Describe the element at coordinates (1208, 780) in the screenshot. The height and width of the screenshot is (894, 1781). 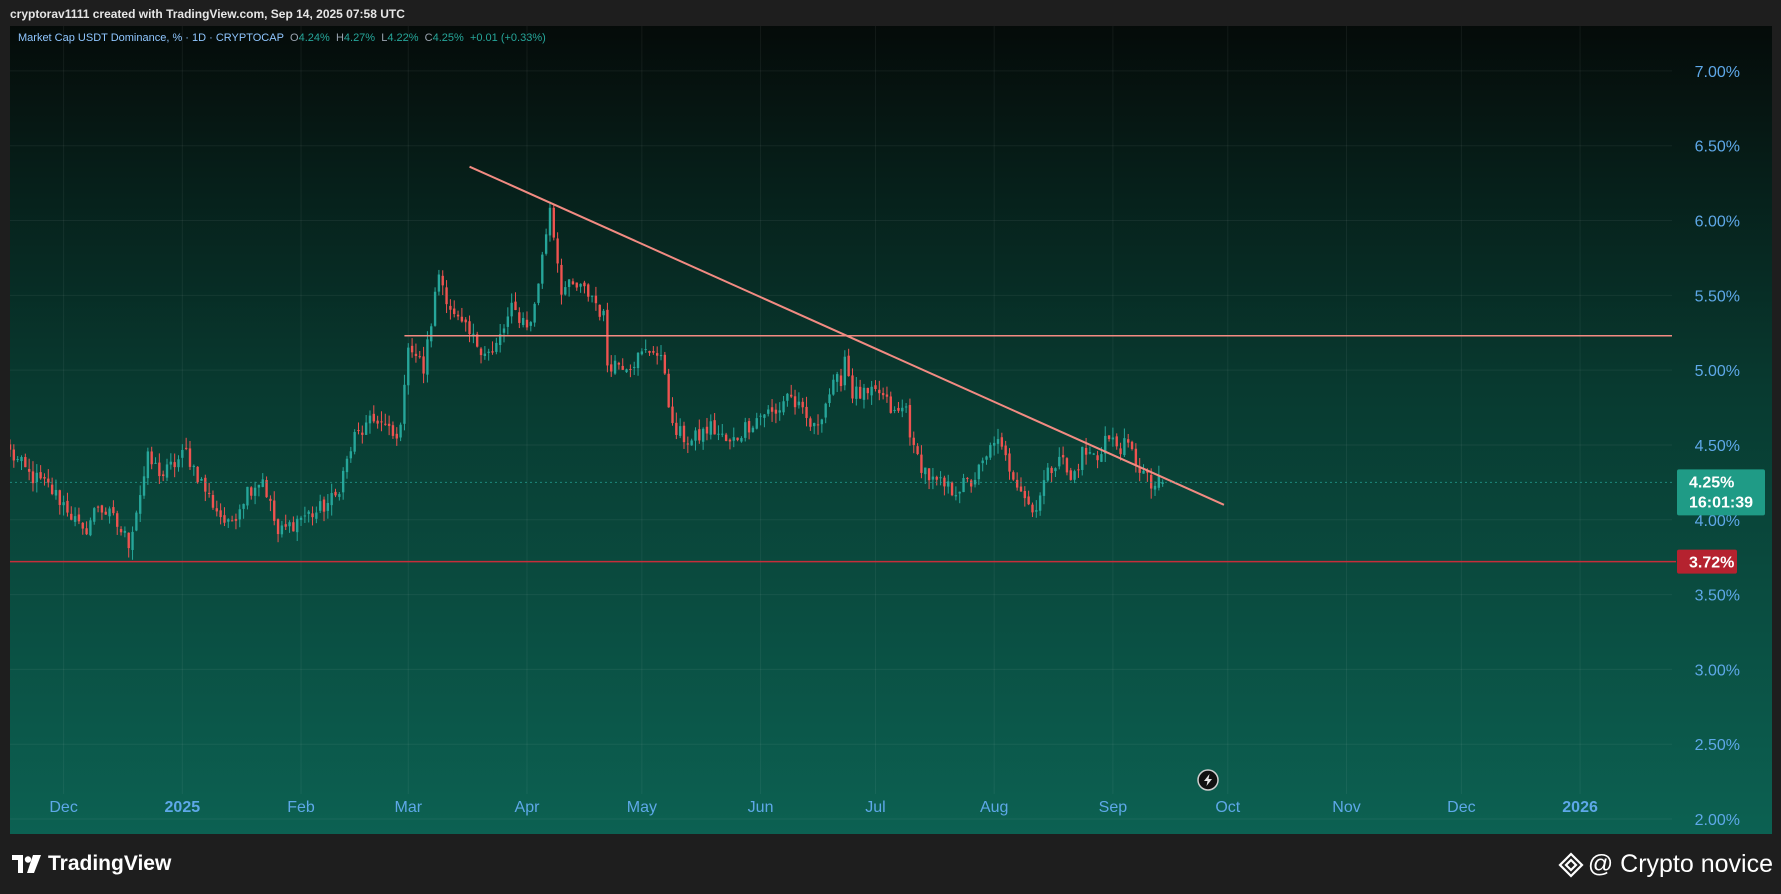
I see `flash-icon` at that location.